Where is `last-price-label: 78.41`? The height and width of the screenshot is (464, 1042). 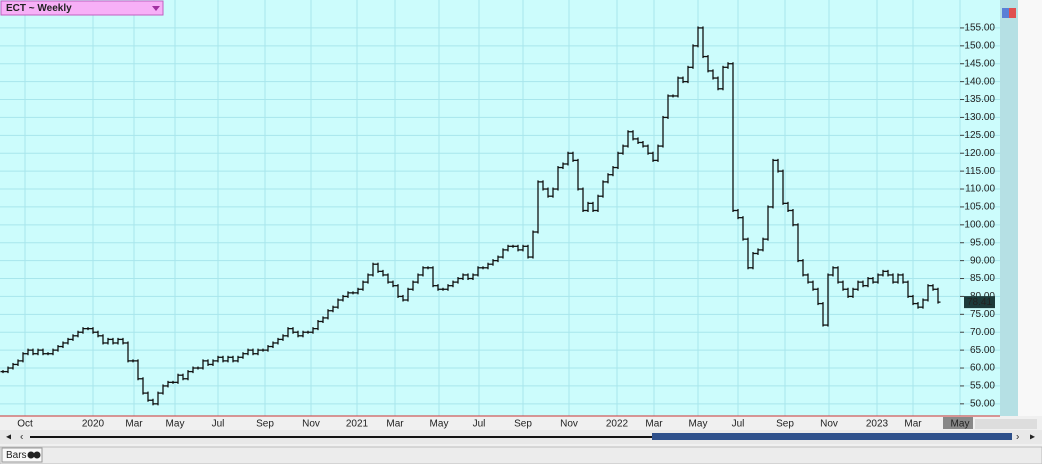
last-price-label: 78.41 is located at coordinates (979, 302).